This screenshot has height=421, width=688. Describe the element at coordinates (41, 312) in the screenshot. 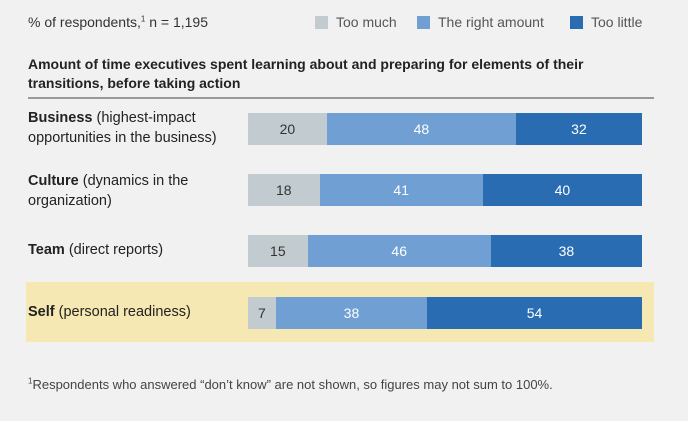

I see `row-label-bold: Self` at that location.